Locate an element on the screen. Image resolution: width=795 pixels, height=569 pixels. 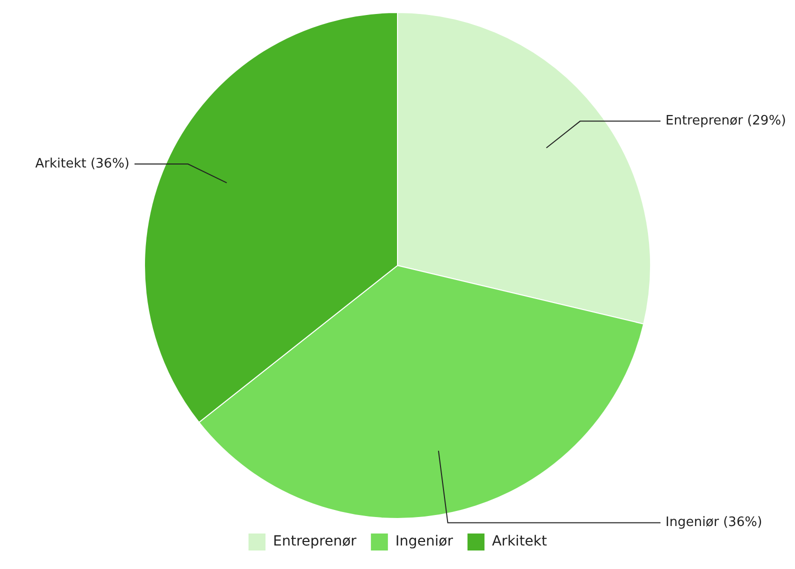
data-label: Entreprenør (29%) is located at coordinates (726, 121).